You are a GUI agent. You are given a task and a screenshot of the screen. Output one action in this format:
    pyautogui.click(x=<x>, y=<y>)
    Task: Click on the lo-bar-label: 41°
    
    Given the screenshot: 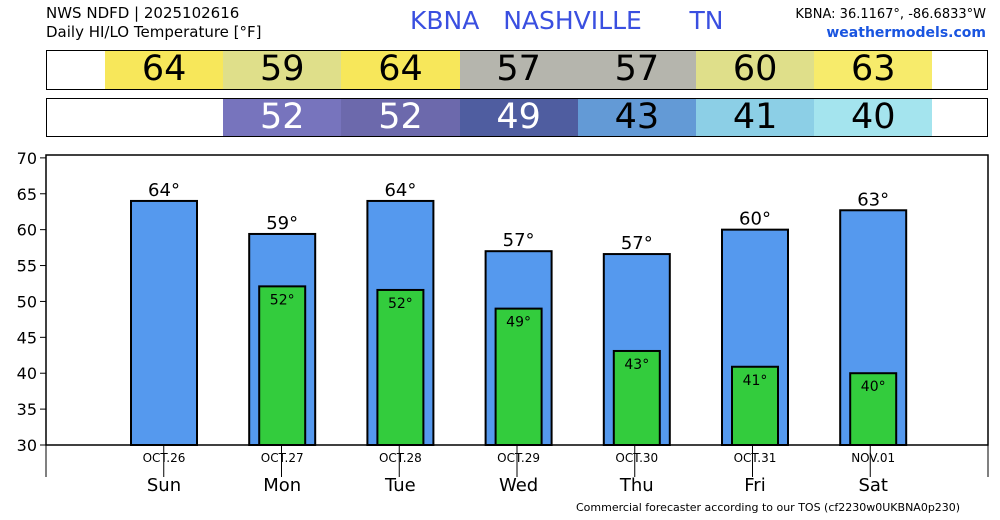 What is the action you would take?
    pyautogui.click(x=755, y=381)
    